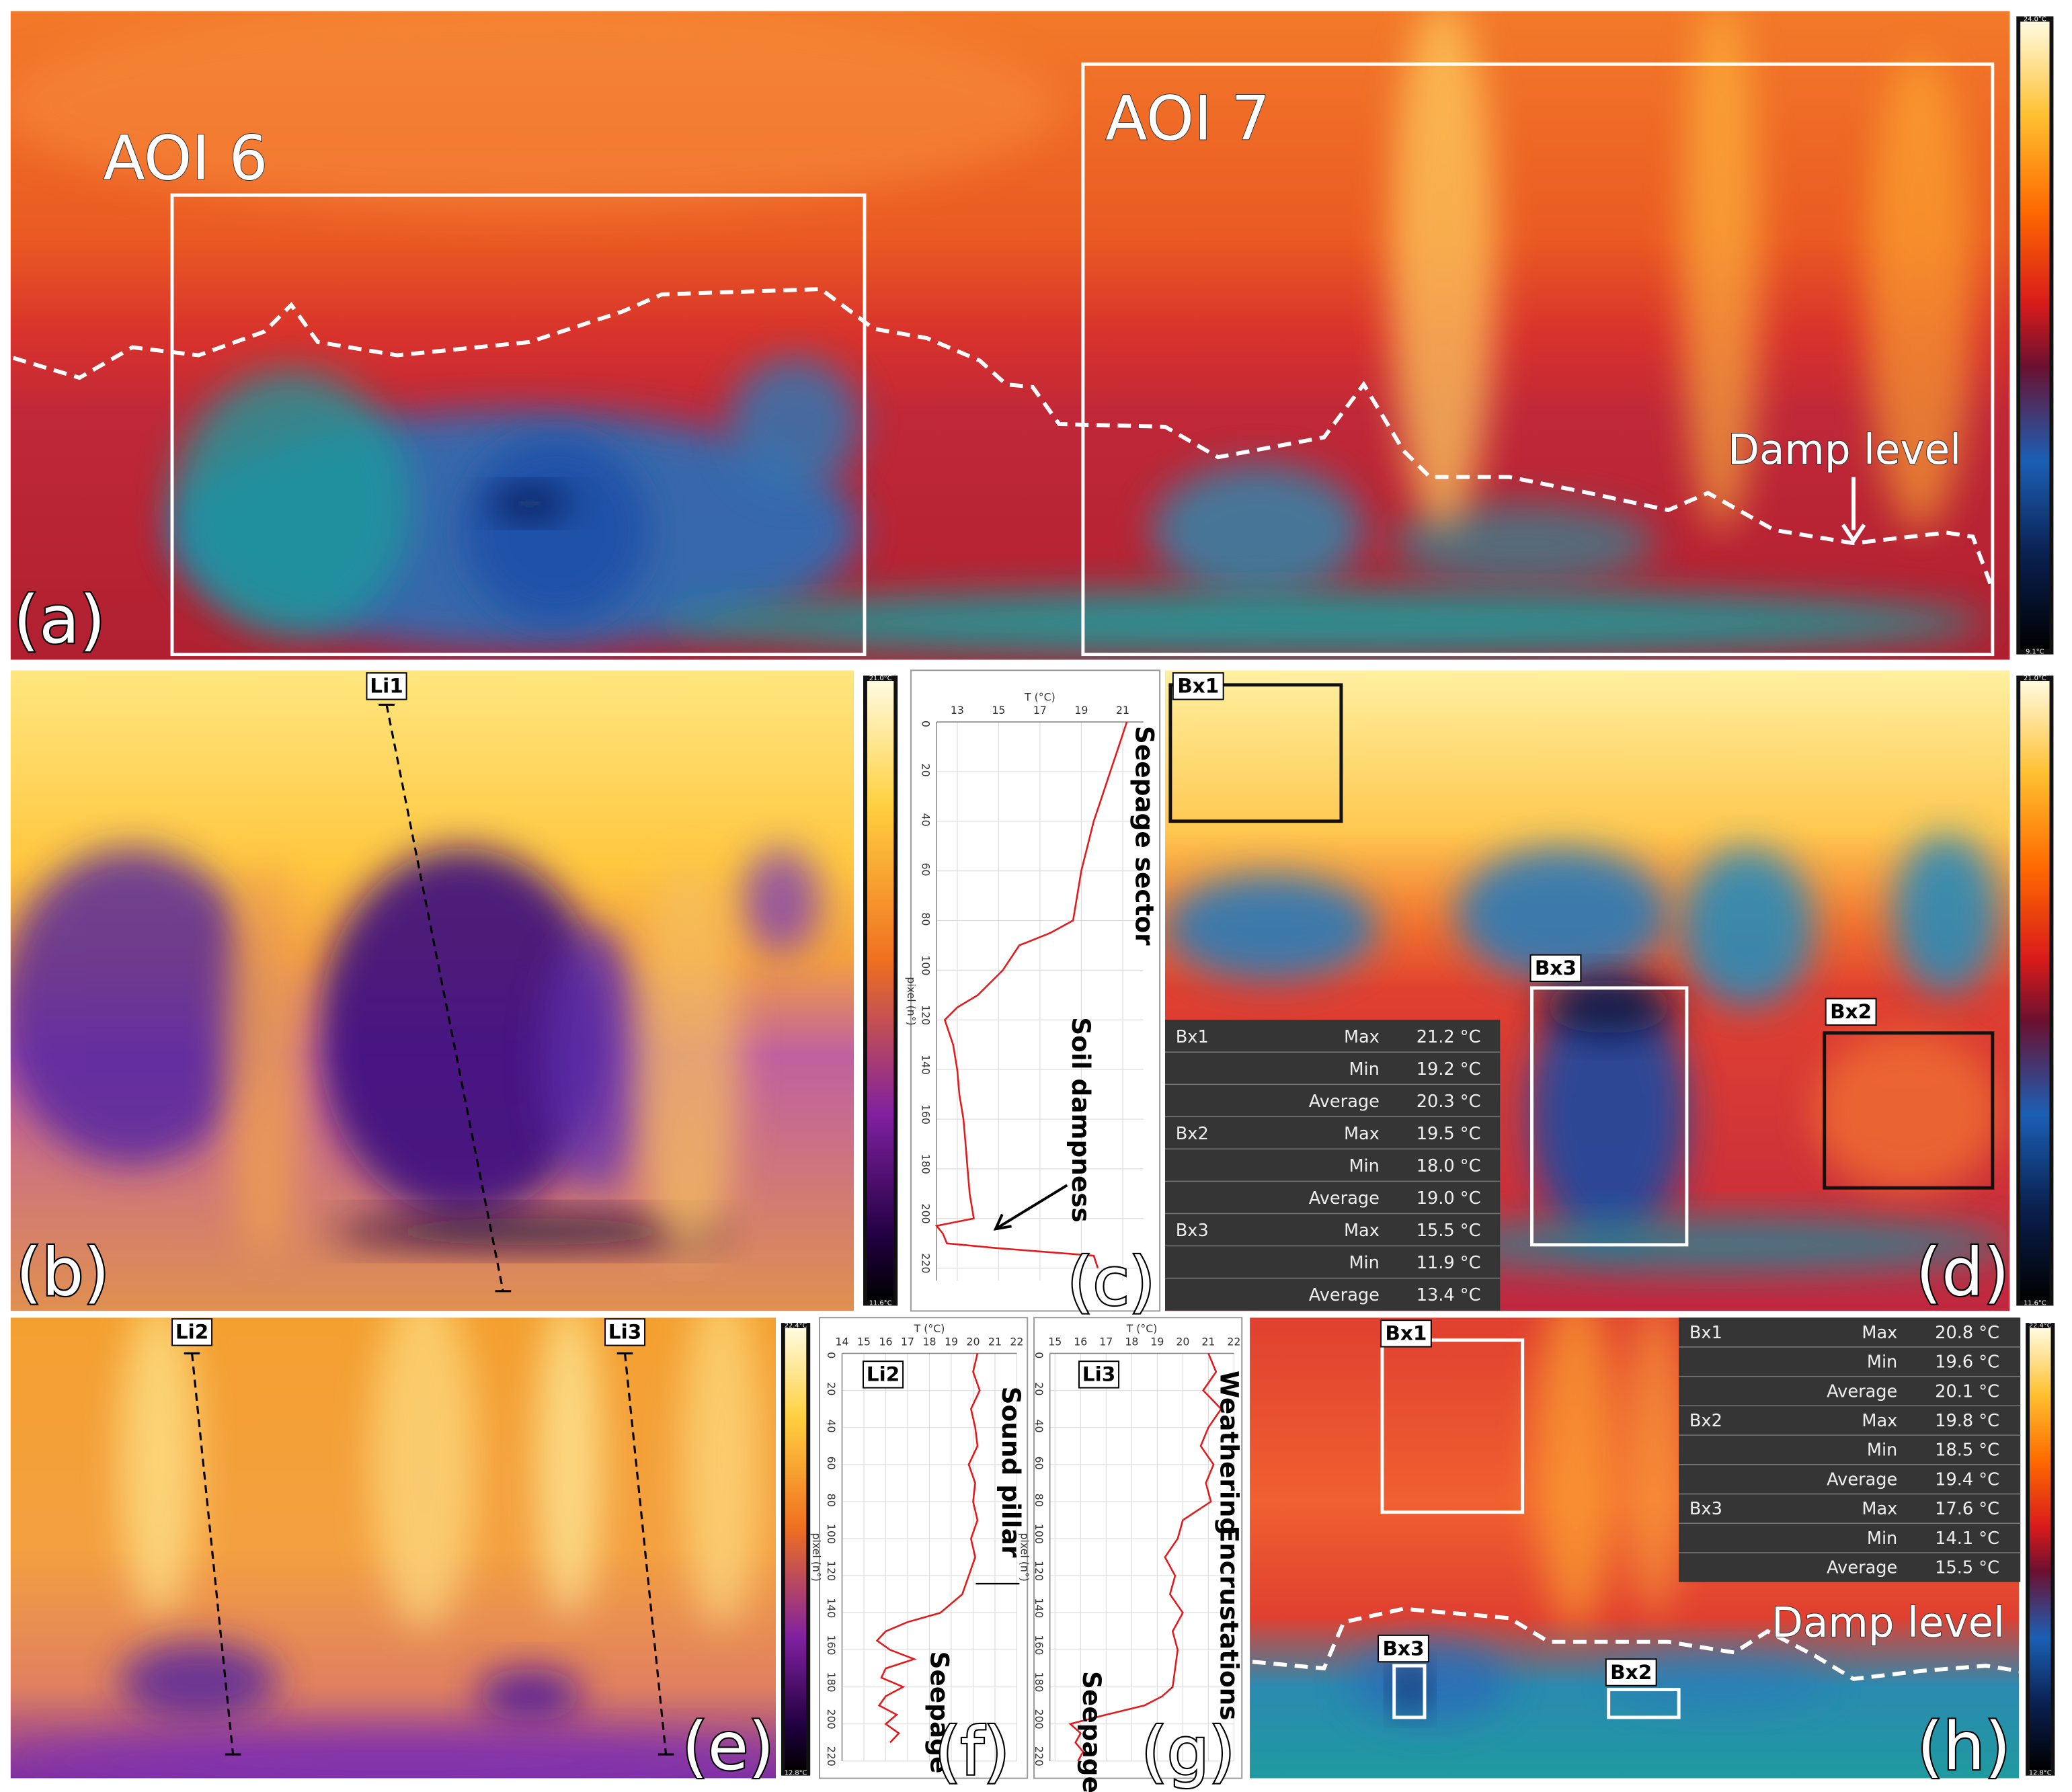  What do you see at coordinates (1967, 1479) in the screenshot?
I see `table-value: 19.4 °C` at bounding box center [1967, 1479].